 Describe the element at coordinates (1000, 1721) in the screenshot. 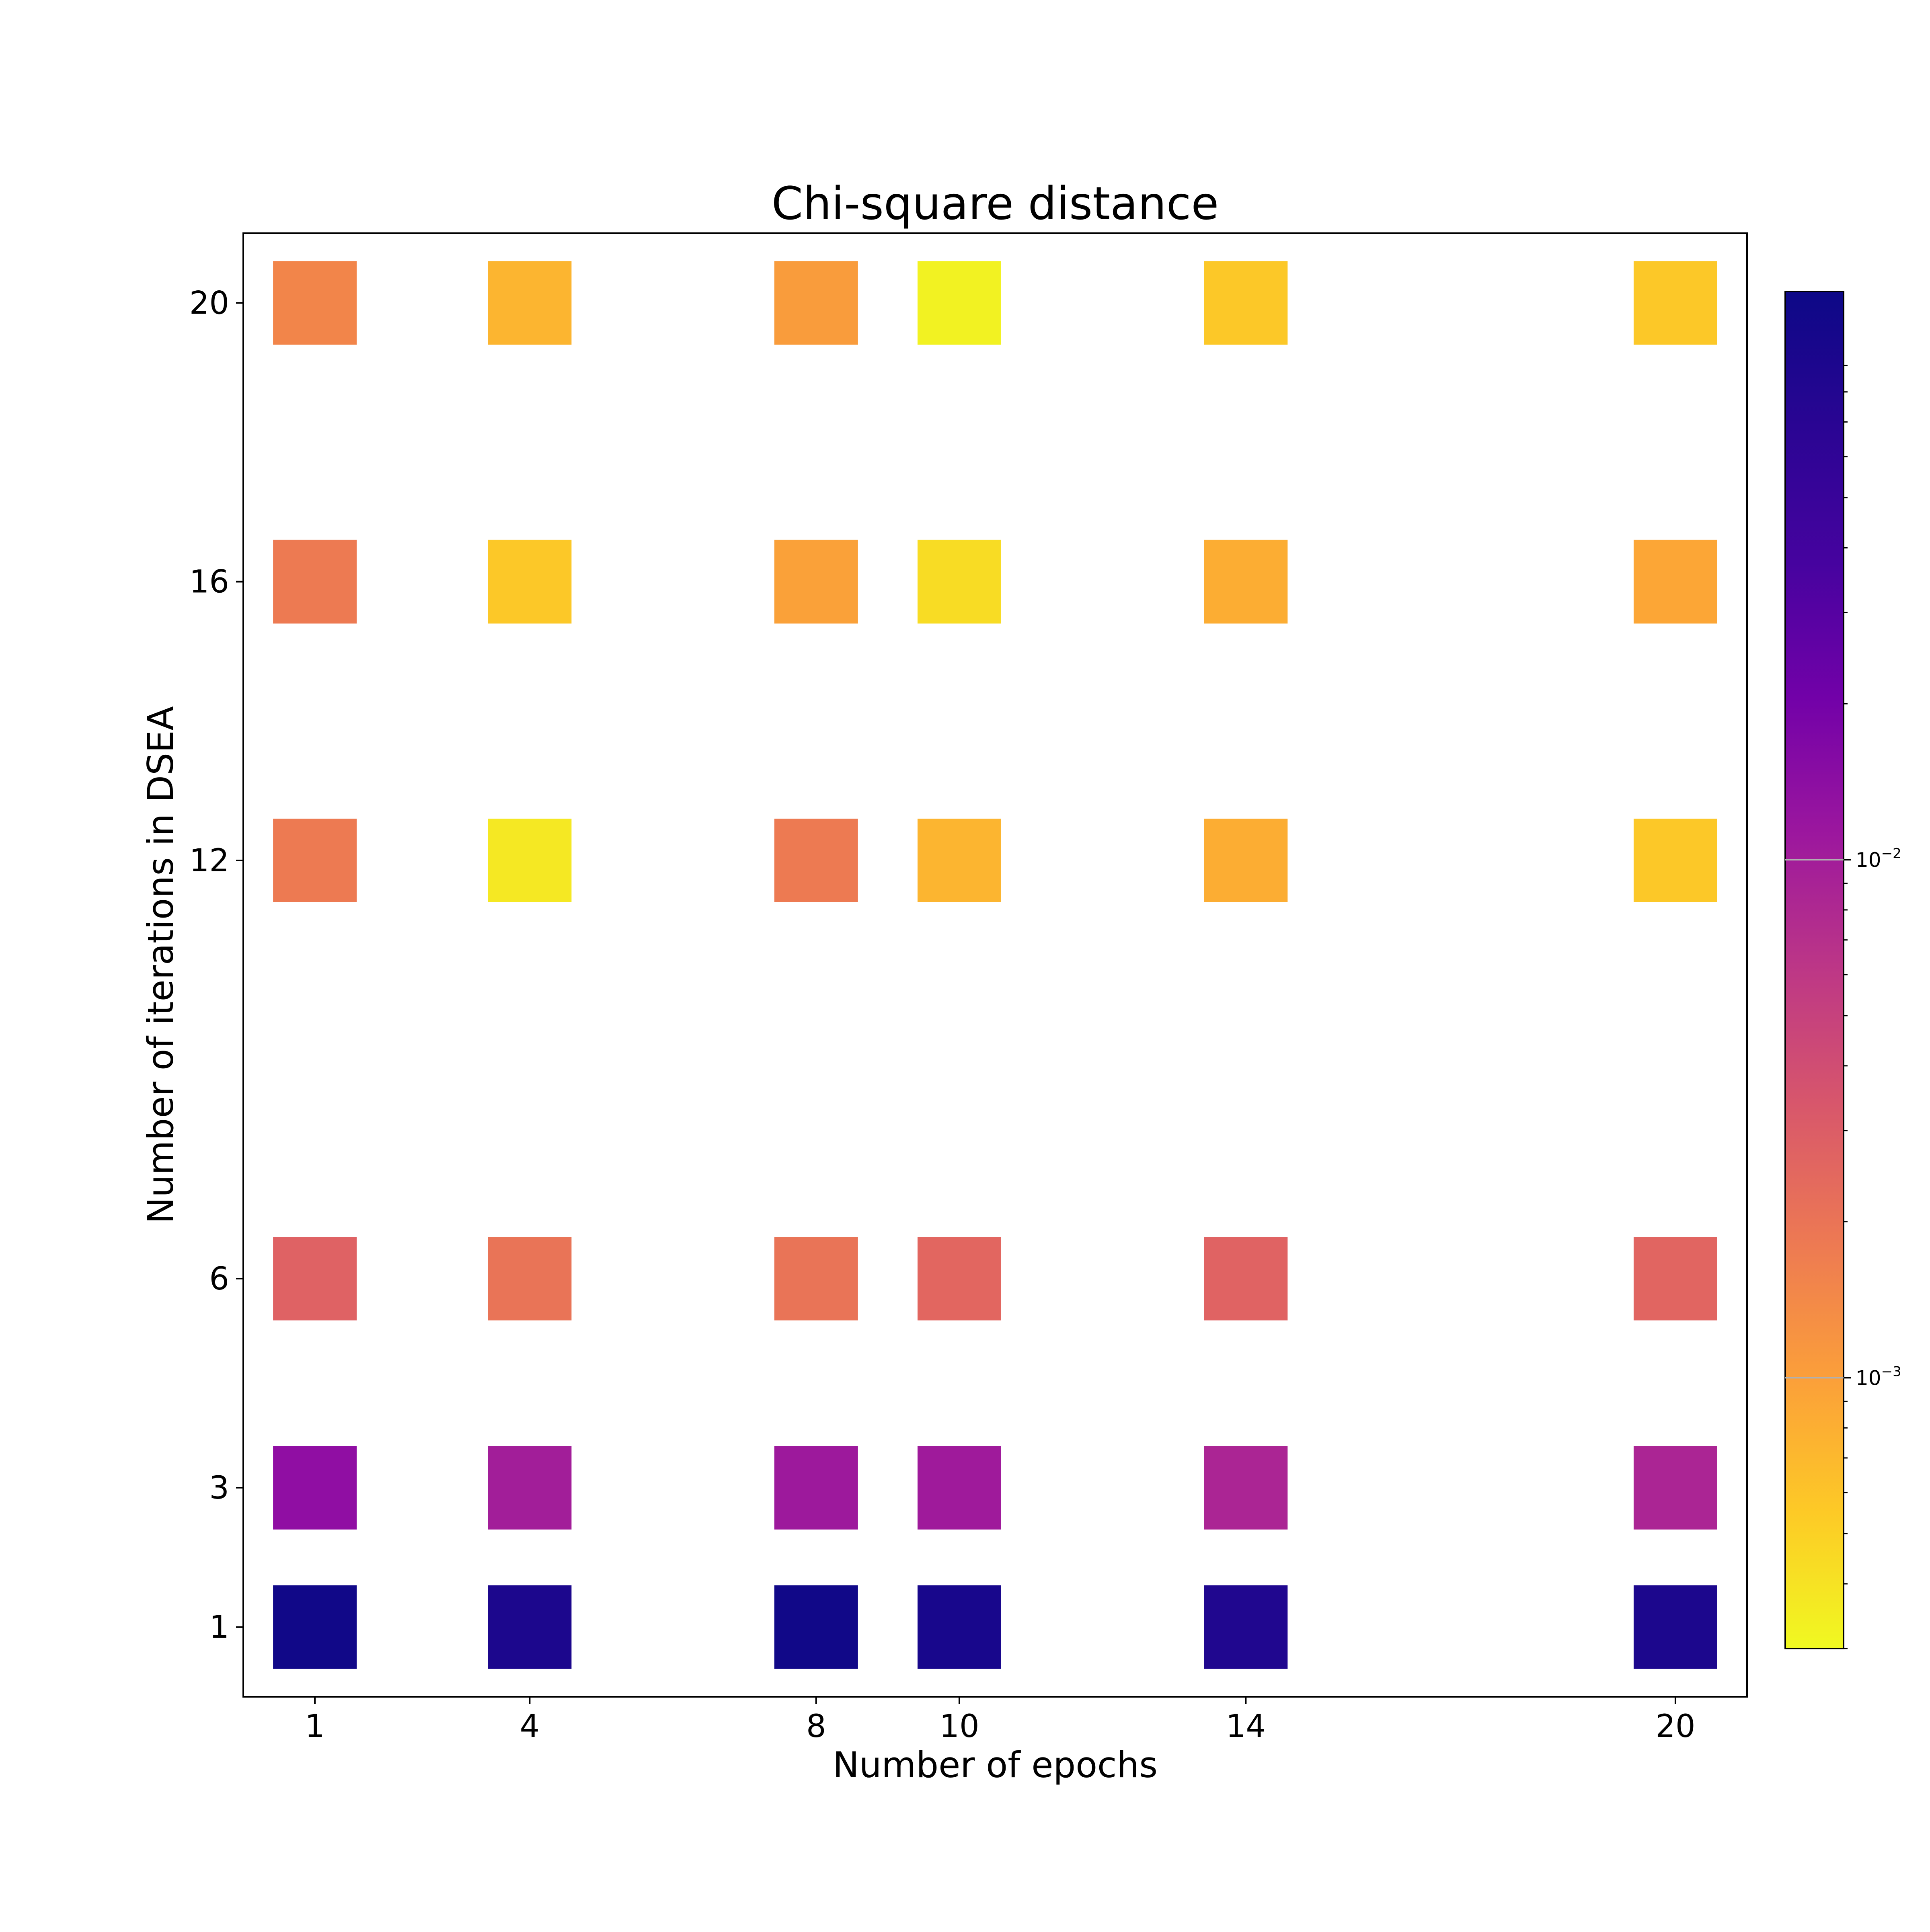

I see `x-axis-ticks: 1 4 8 10 14 20` at that location.